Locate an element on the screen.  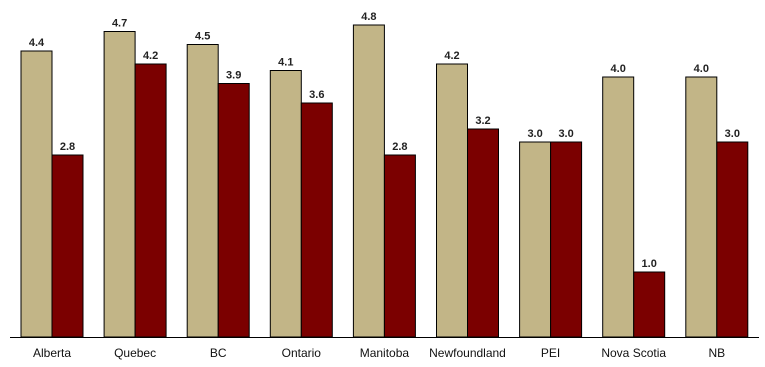
data-label-series2-newfoundland: 3.2 is located at coordinates (482, 121).